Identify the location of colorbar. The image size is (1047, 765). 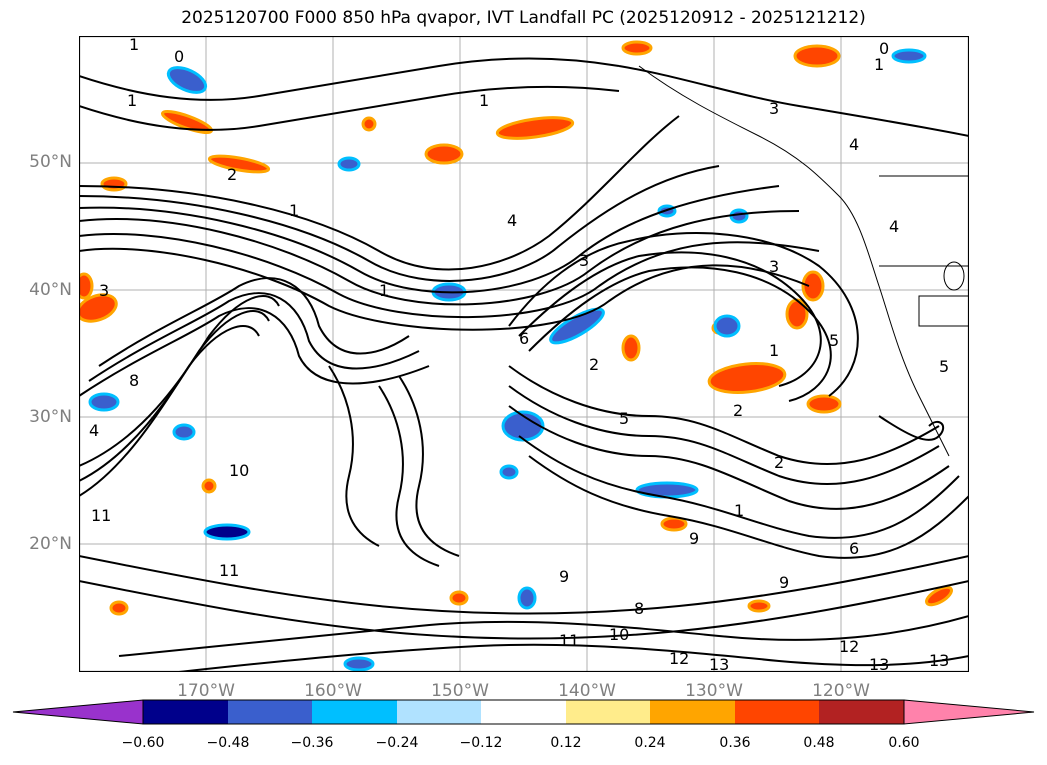
(523, 712).